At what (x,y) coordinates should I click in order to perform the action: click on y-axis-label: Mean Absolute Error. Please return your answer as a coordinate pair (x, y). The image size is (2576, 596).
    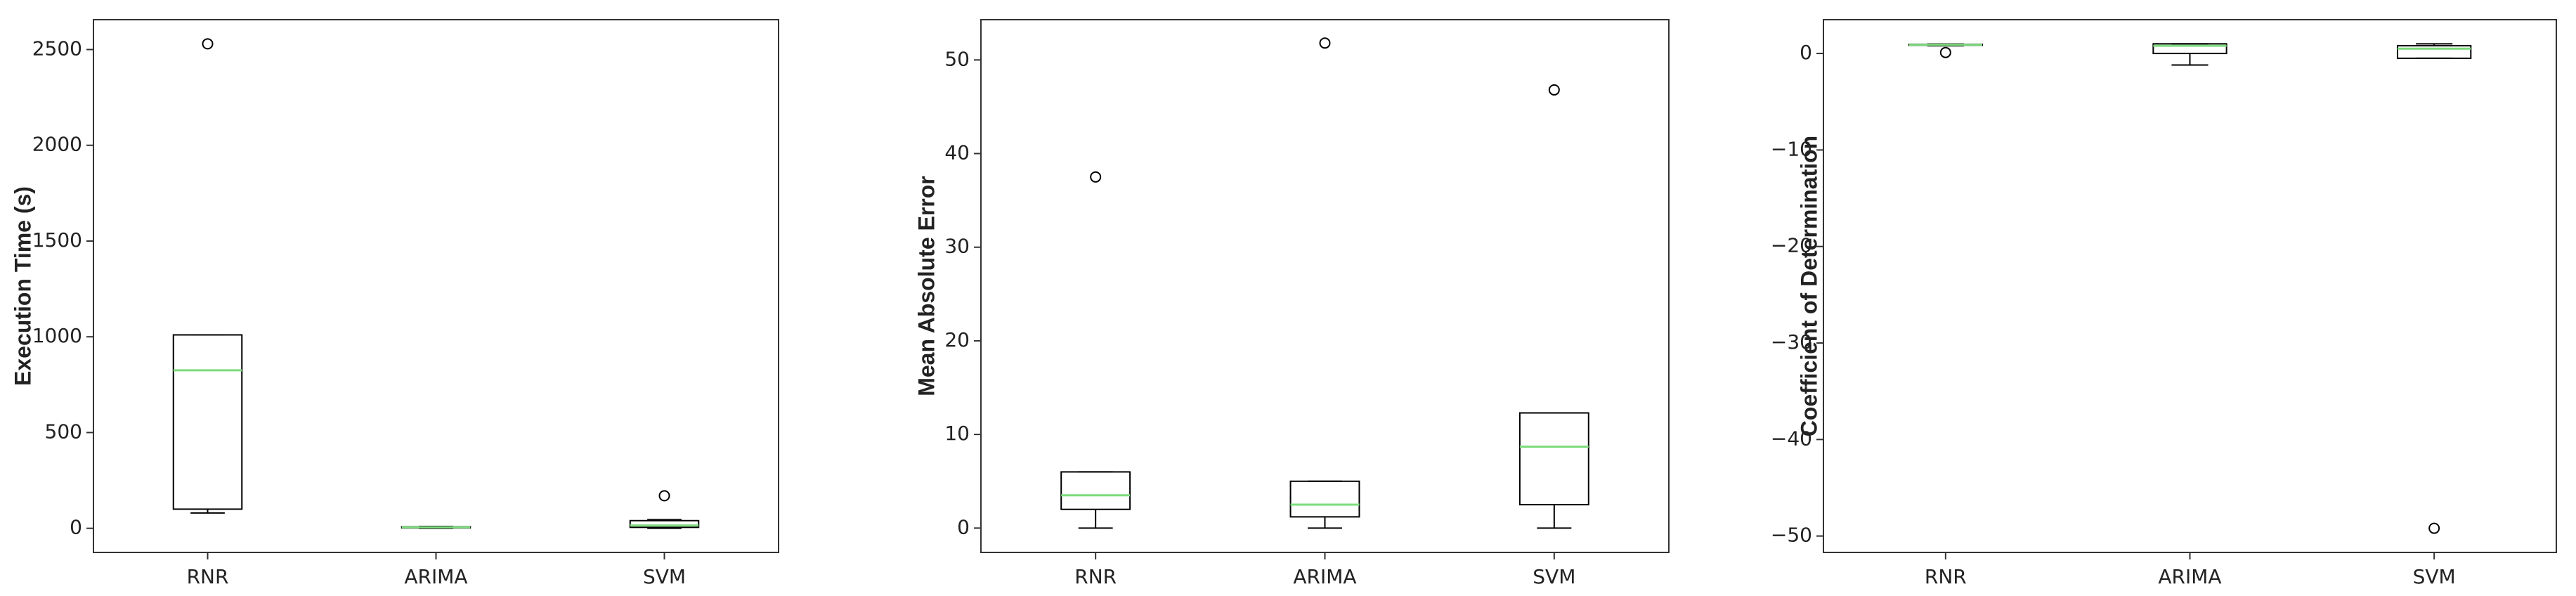
    Looking at the image, I should click on (926, 286).